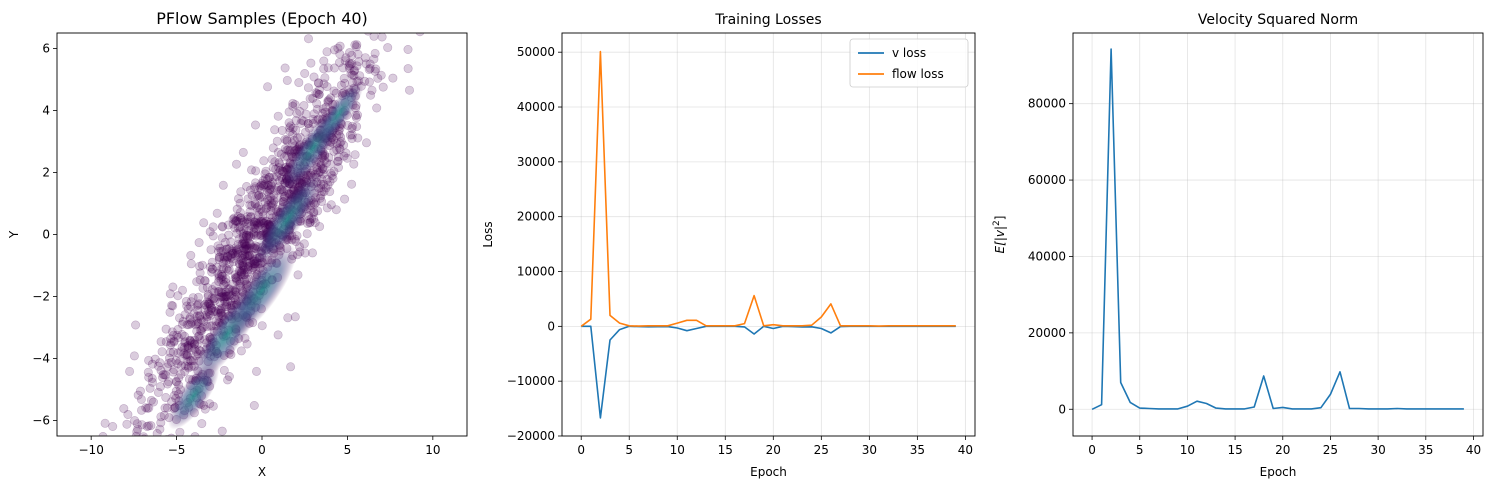 The width and height of the screenshot is (1488, 490). Describe the element at coordinates (1047, 333) in the screenshot. I see `y-tick-label: 20000` at that location.